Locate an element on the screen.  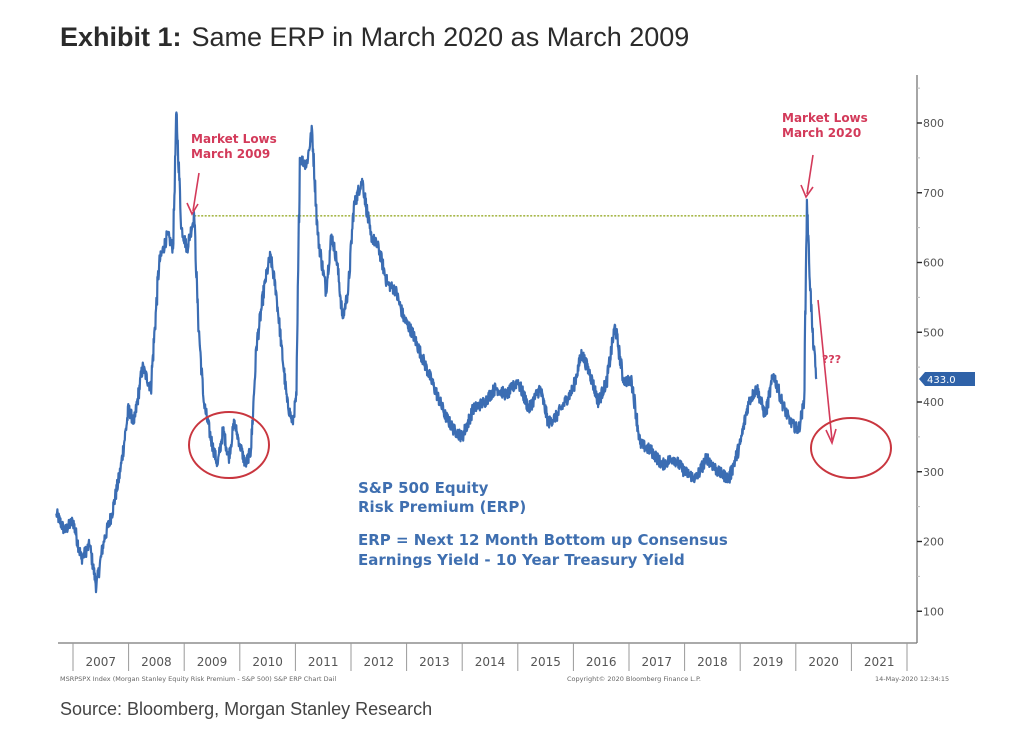
annotation-2020-line2: March 2020 is located at coordinates (821, 133).